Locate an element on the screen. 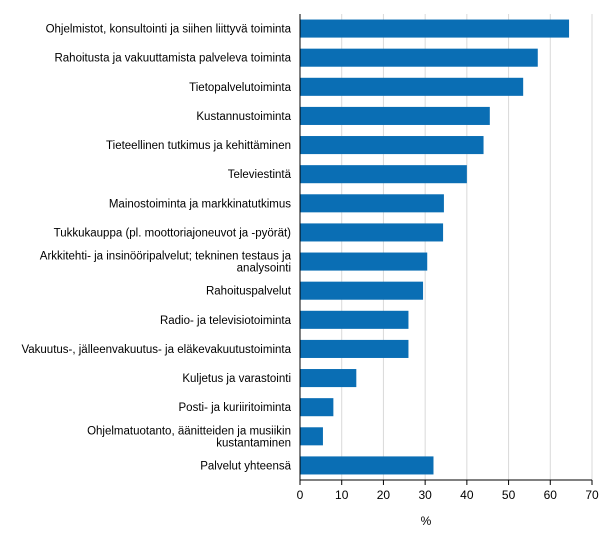 The image size is (614, 539). category-label: Televiestintä is located at coordinates (260, 175).